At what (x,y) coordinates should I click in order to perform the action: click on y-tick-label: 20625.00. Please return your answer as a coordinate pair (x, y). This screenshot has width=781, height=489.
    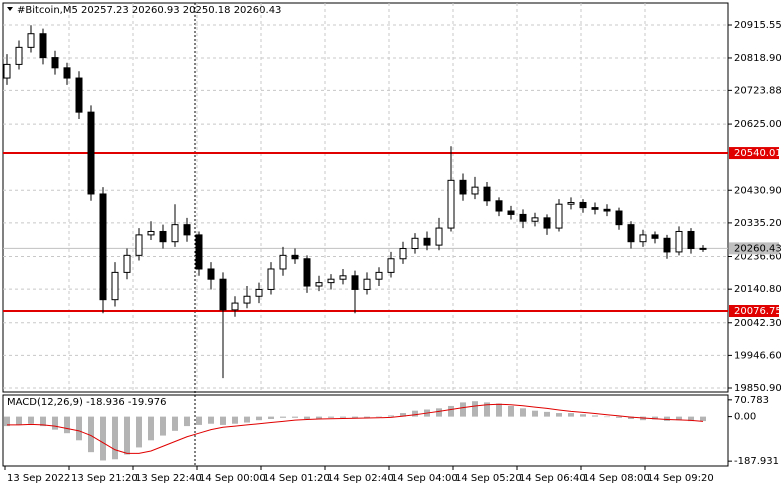
    Looking at the image, I should click on (757, 124).